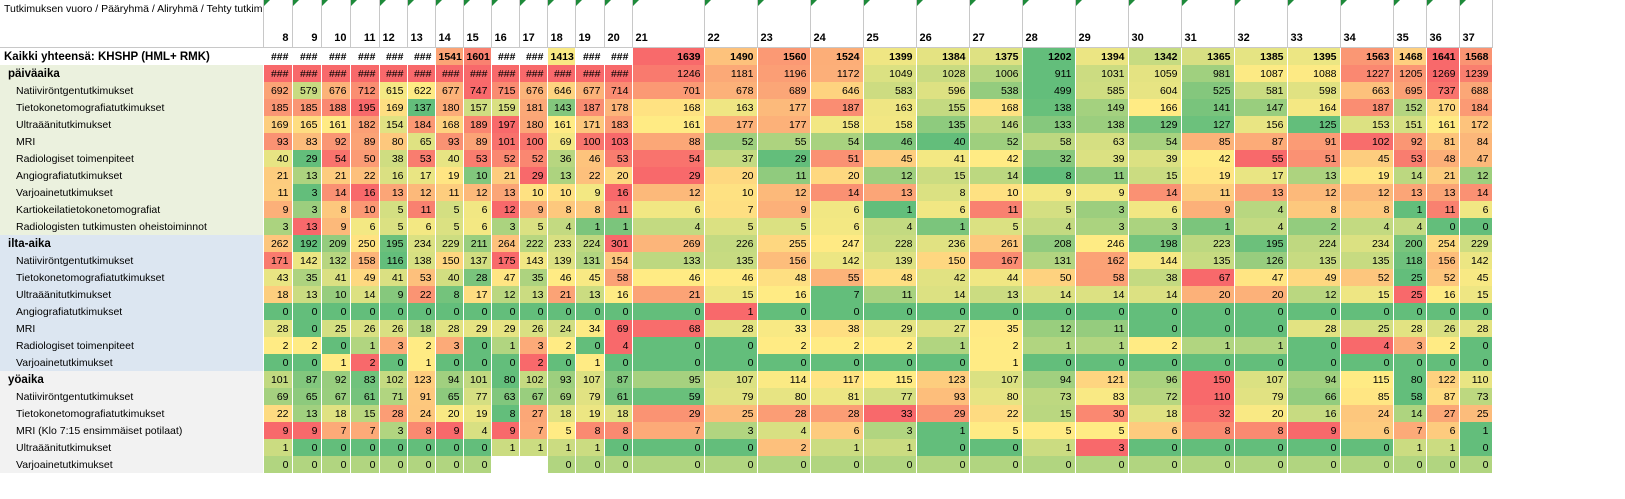 This screenshot has width=1625, height=499. I want to click on value-cell: 48, so click(1443, 158).